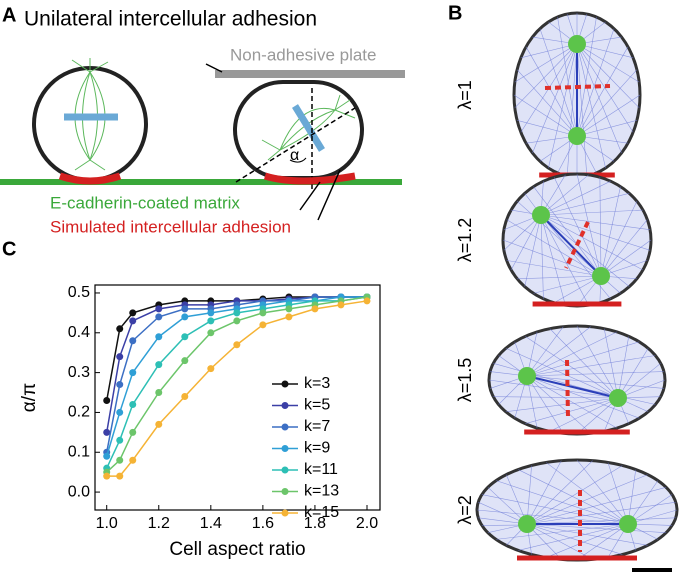 The width and height of the screenshot is (684, 581). What do you see at coordinates (317, 426) in the screenshot?
I see `legend-label: k=7` at bounding box center [317, 426].